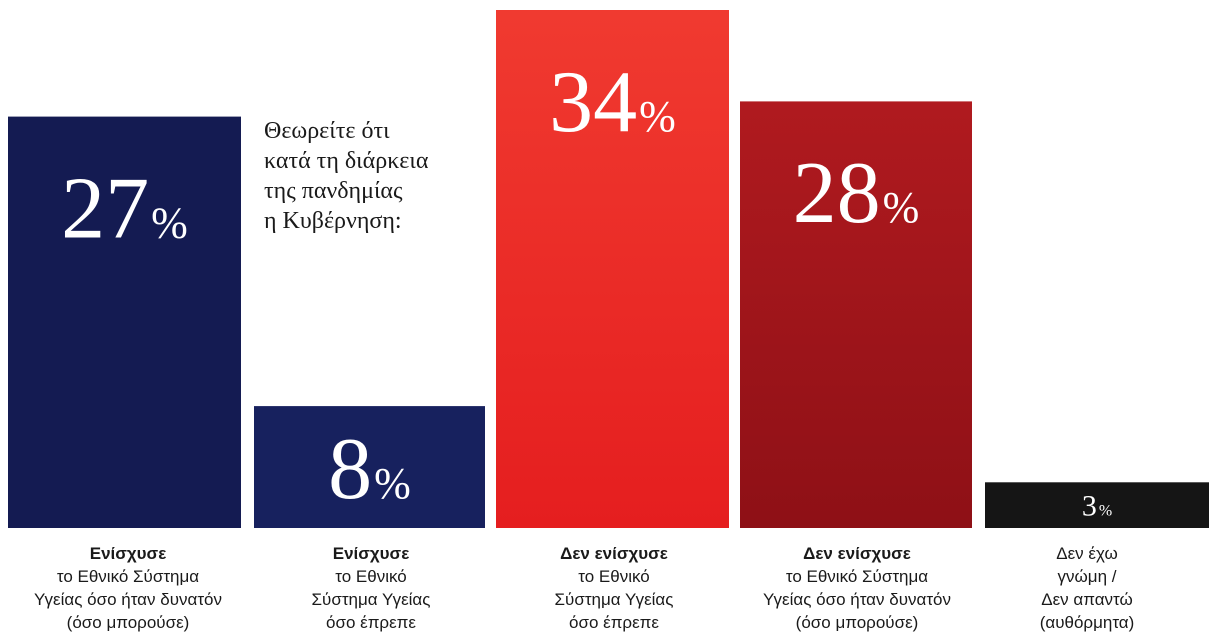  I want to click on bar-value-label: 3%, so click(1097, 506).